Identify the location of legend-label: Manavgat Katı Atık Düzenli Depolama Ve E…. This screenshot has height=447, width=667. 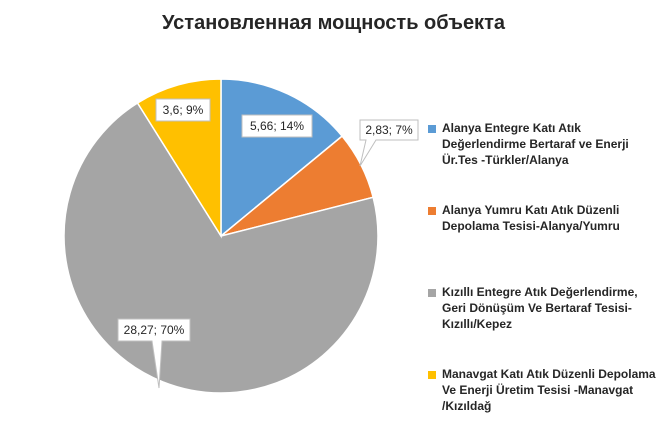
(549, 390).